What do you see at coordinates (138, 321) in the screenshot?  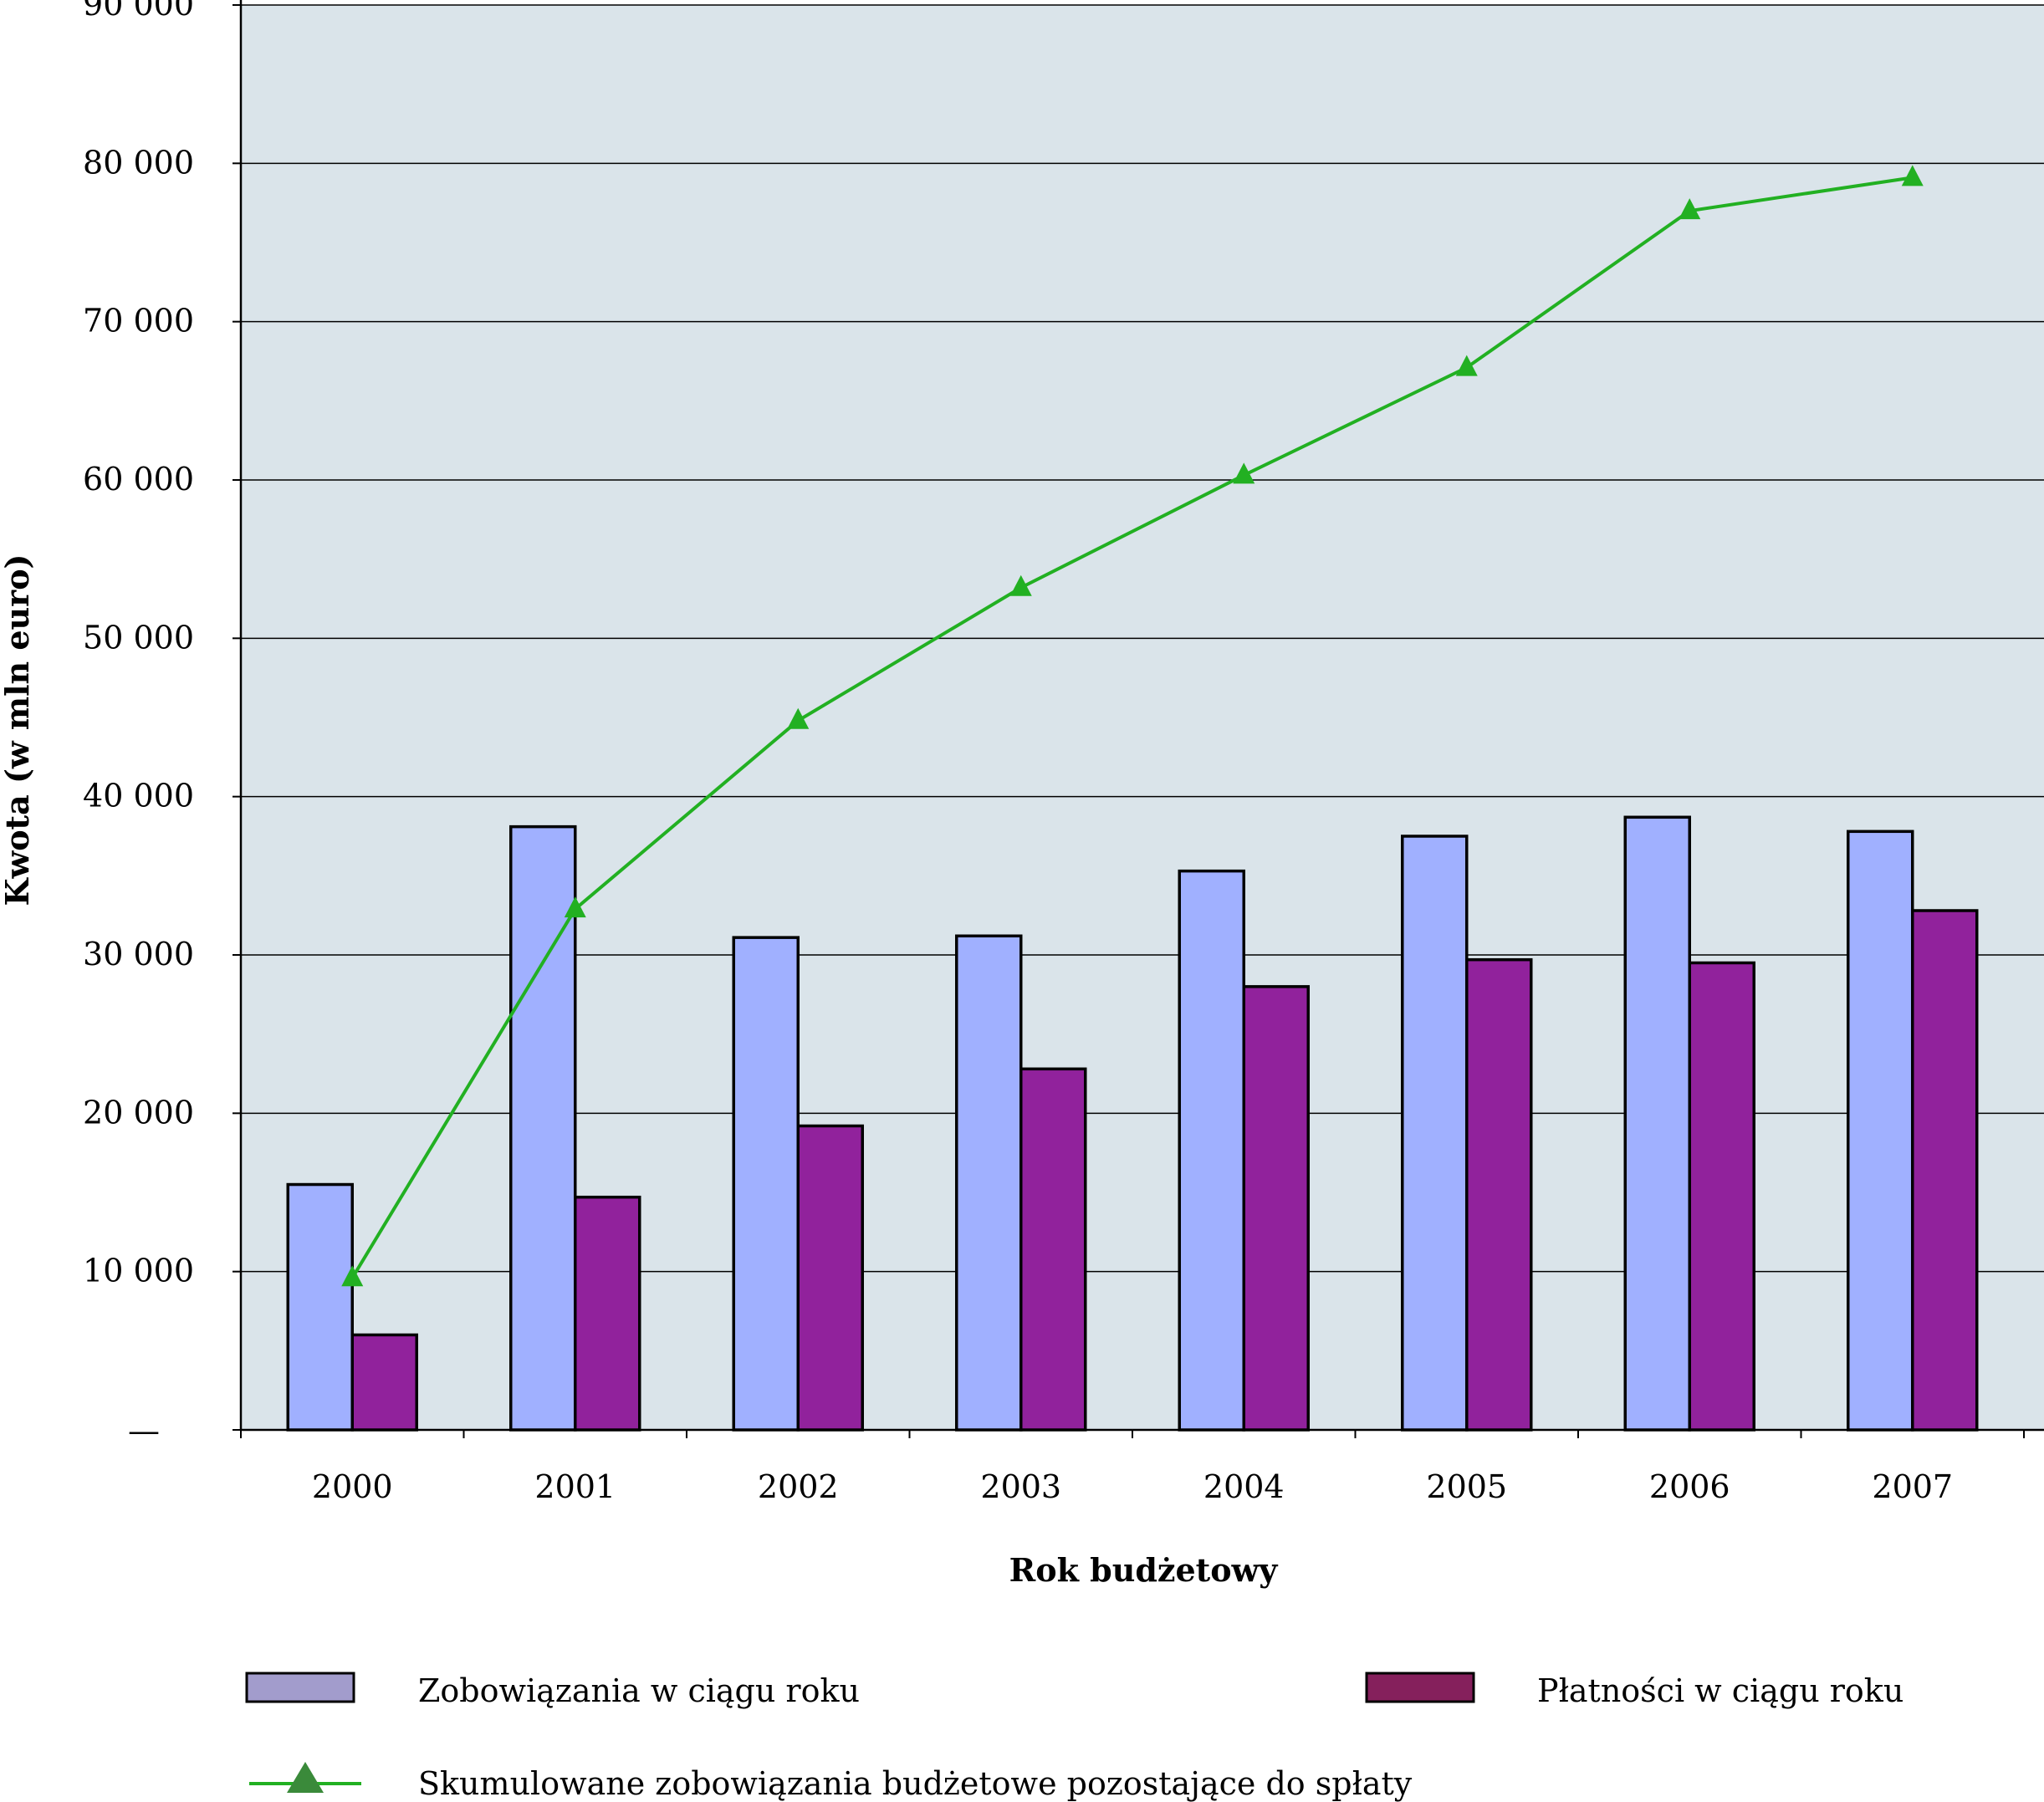 I see `y-tick-label: 70 000` at bounding box center [138, 321].